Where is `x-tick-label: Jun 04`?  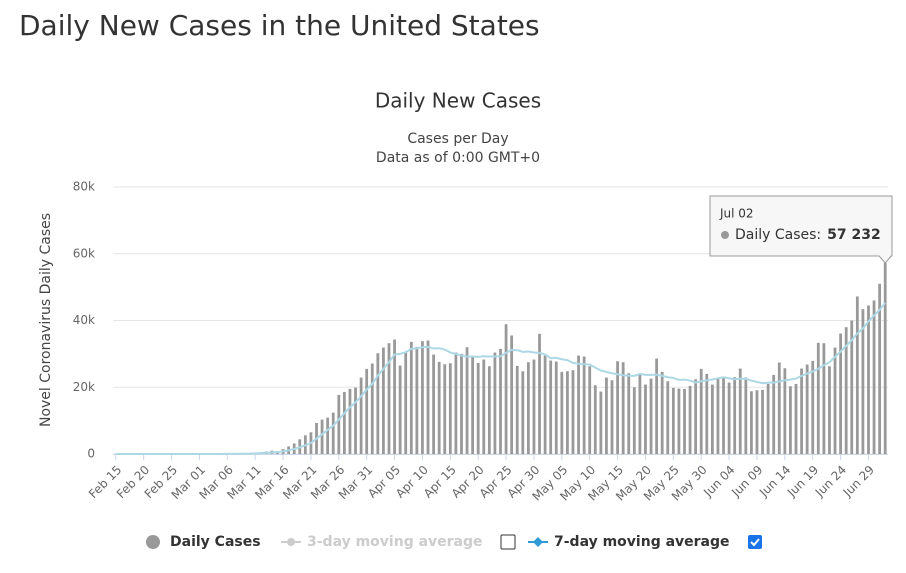 x-tick-label: Jun 04 is located at coordinates (718, 481).